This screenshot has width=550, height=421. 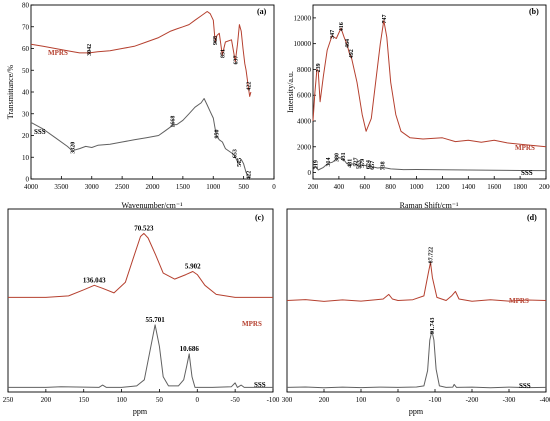 I want to click on x-tick-label: 2500, so click(x=122, y=187).